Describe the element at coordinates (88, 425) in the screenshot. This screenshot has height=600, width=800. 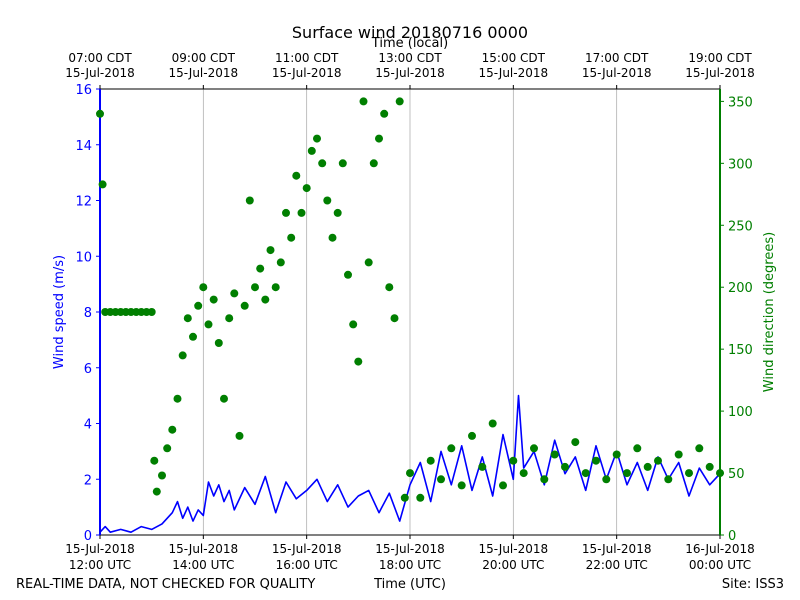
I see `y-tick-label-left: 4` at that location.